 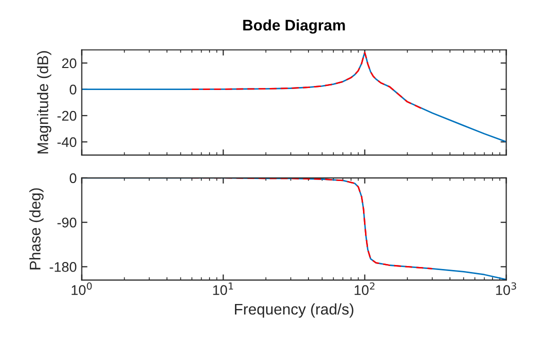 I want to click on y-tick-label: -180, so click(x=63, y=267).